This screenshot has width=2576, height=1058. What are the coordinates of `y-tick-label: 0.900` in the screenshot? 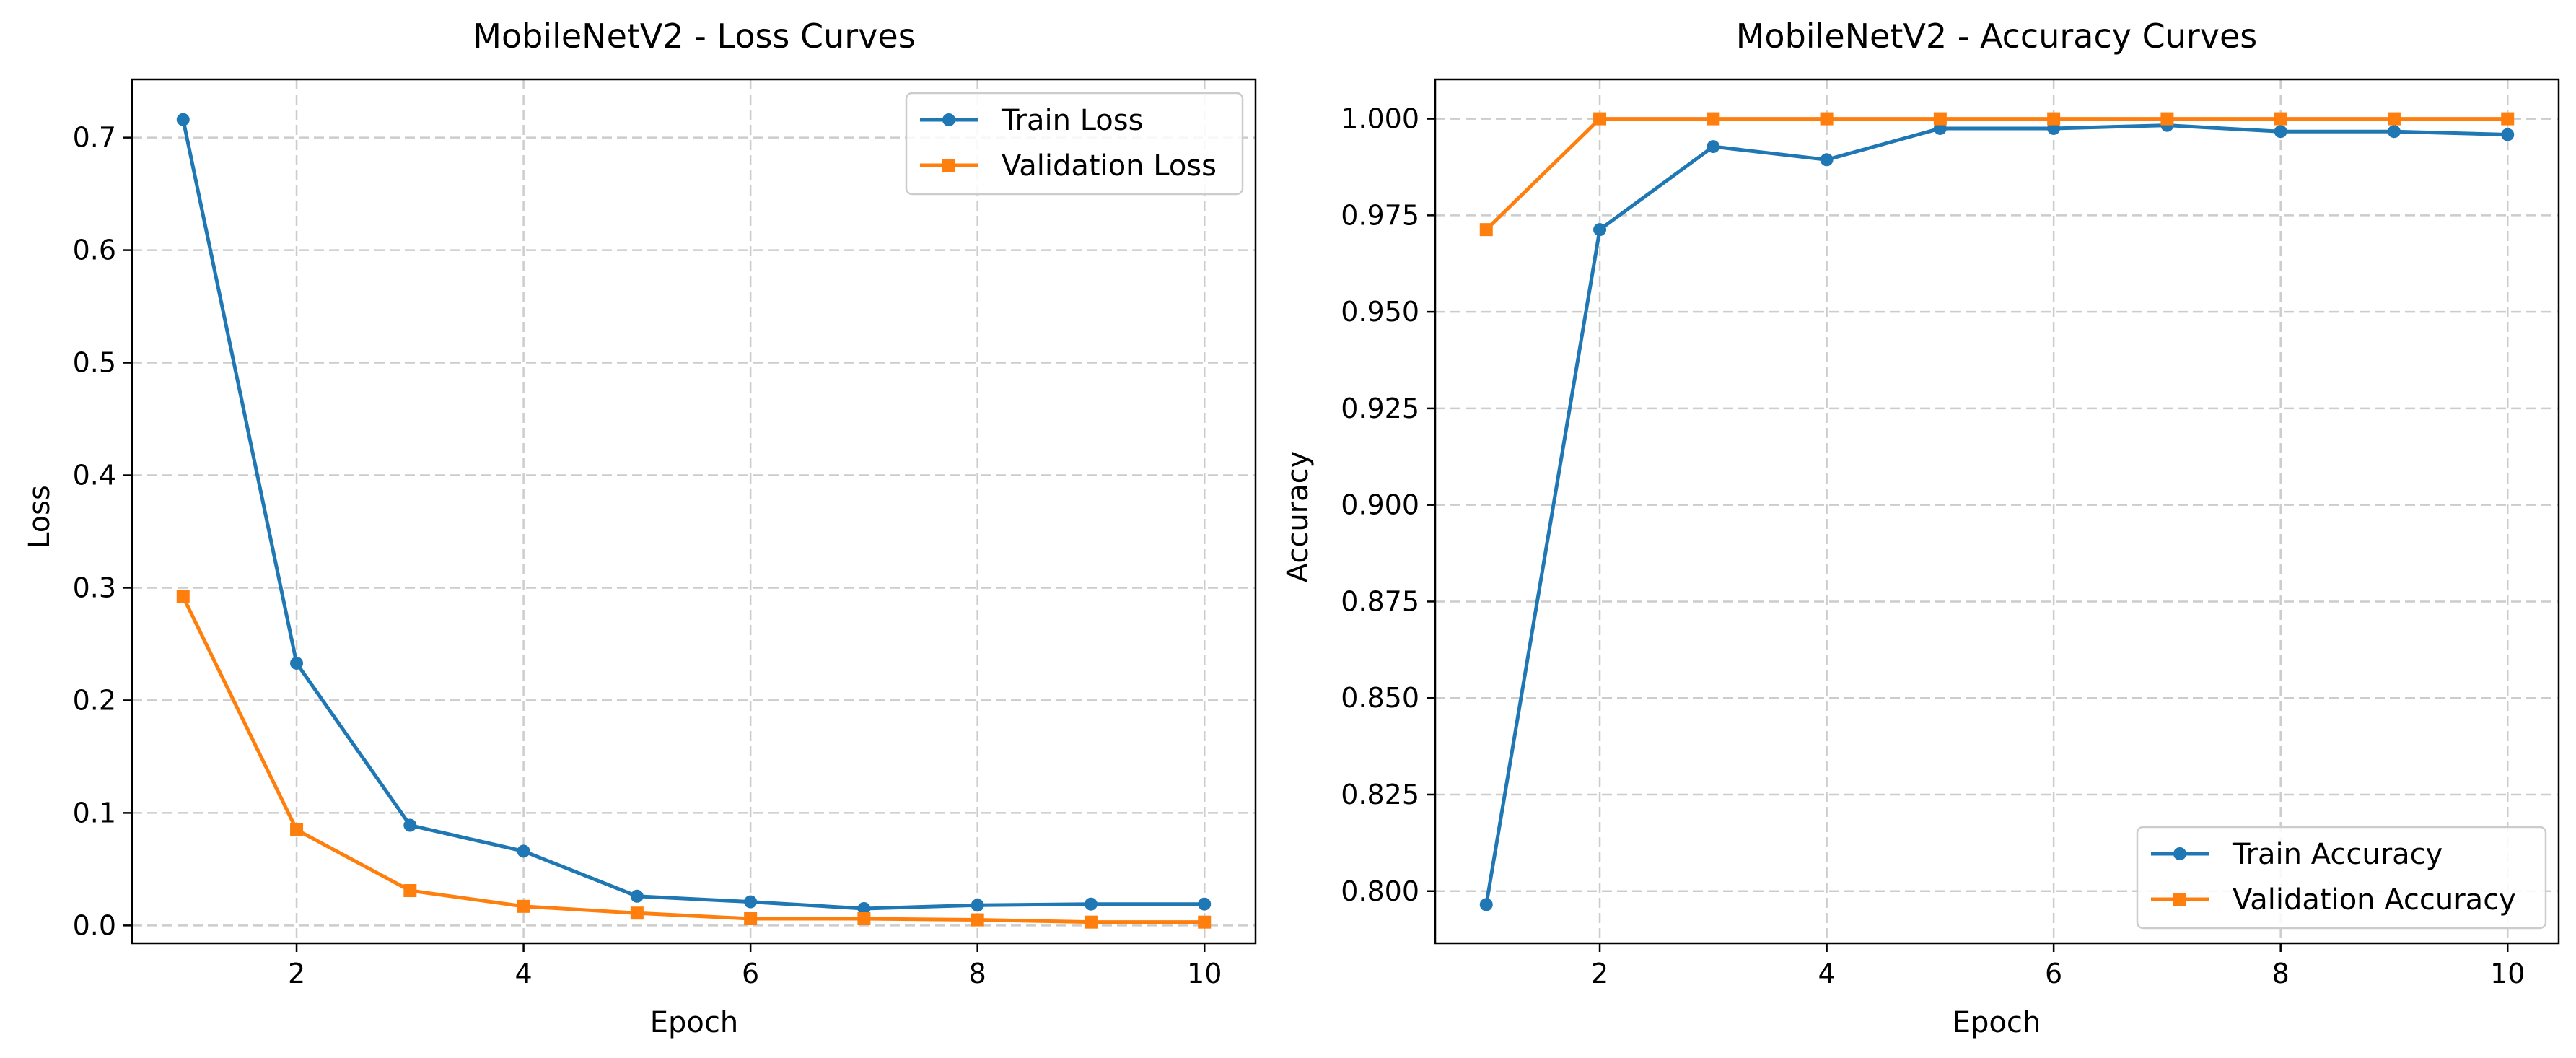 It's located at (1380, 505).